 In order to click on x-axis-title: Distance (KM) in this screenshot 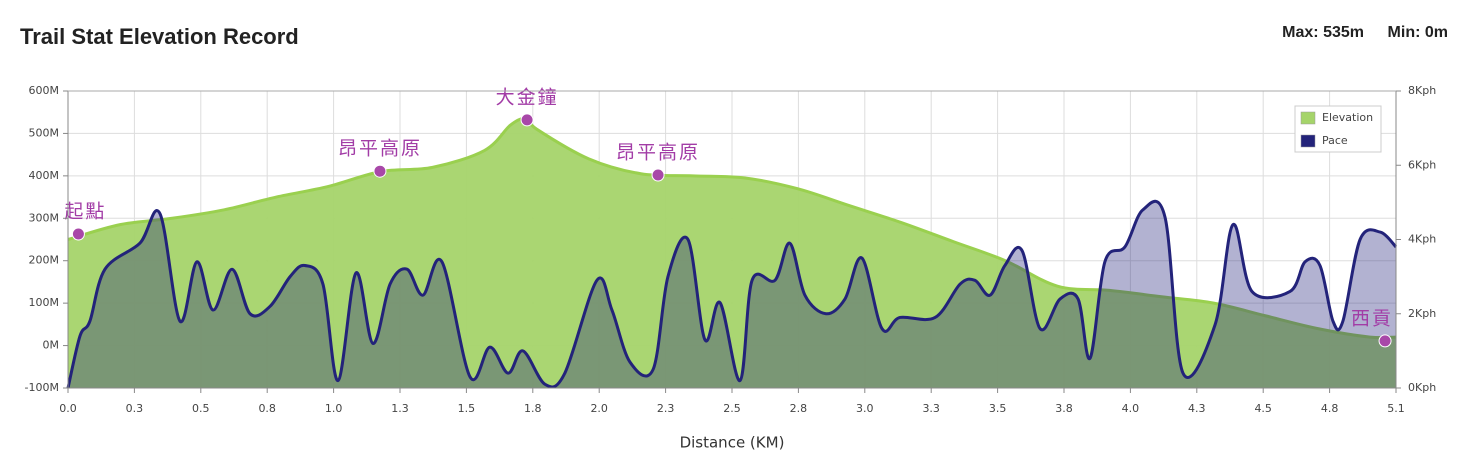, I will do `click(732, 443)`.